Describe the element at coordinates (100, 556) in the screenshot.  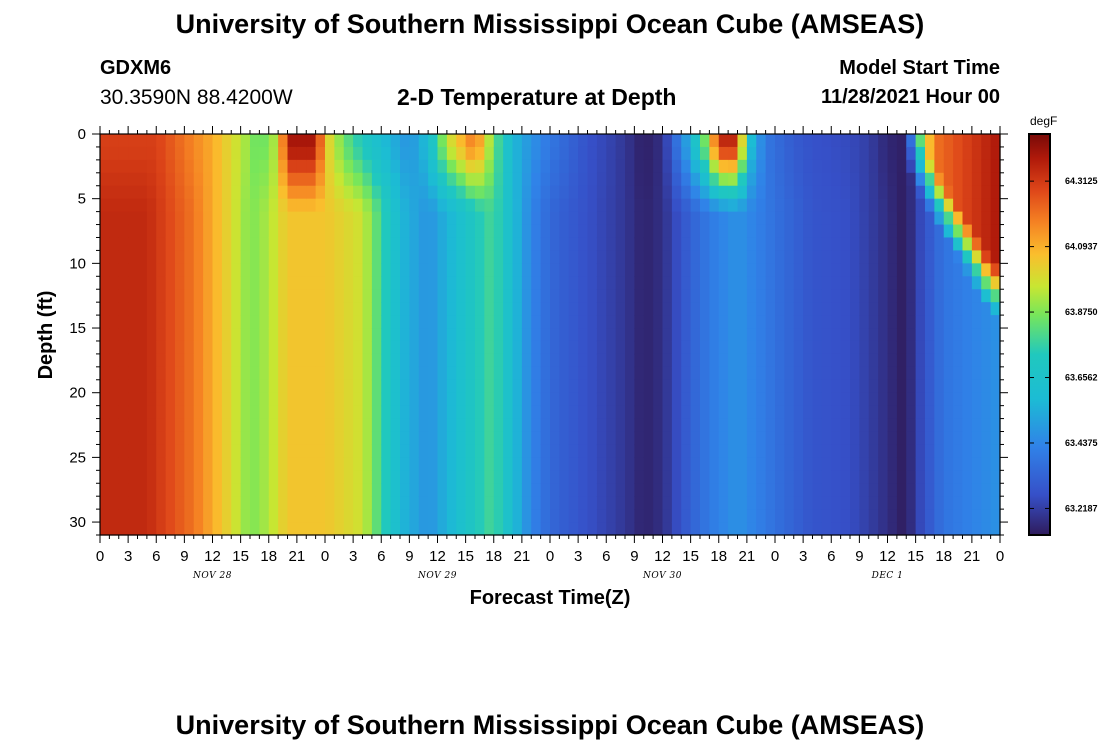
I see `x-tick-label: 0` at that location.